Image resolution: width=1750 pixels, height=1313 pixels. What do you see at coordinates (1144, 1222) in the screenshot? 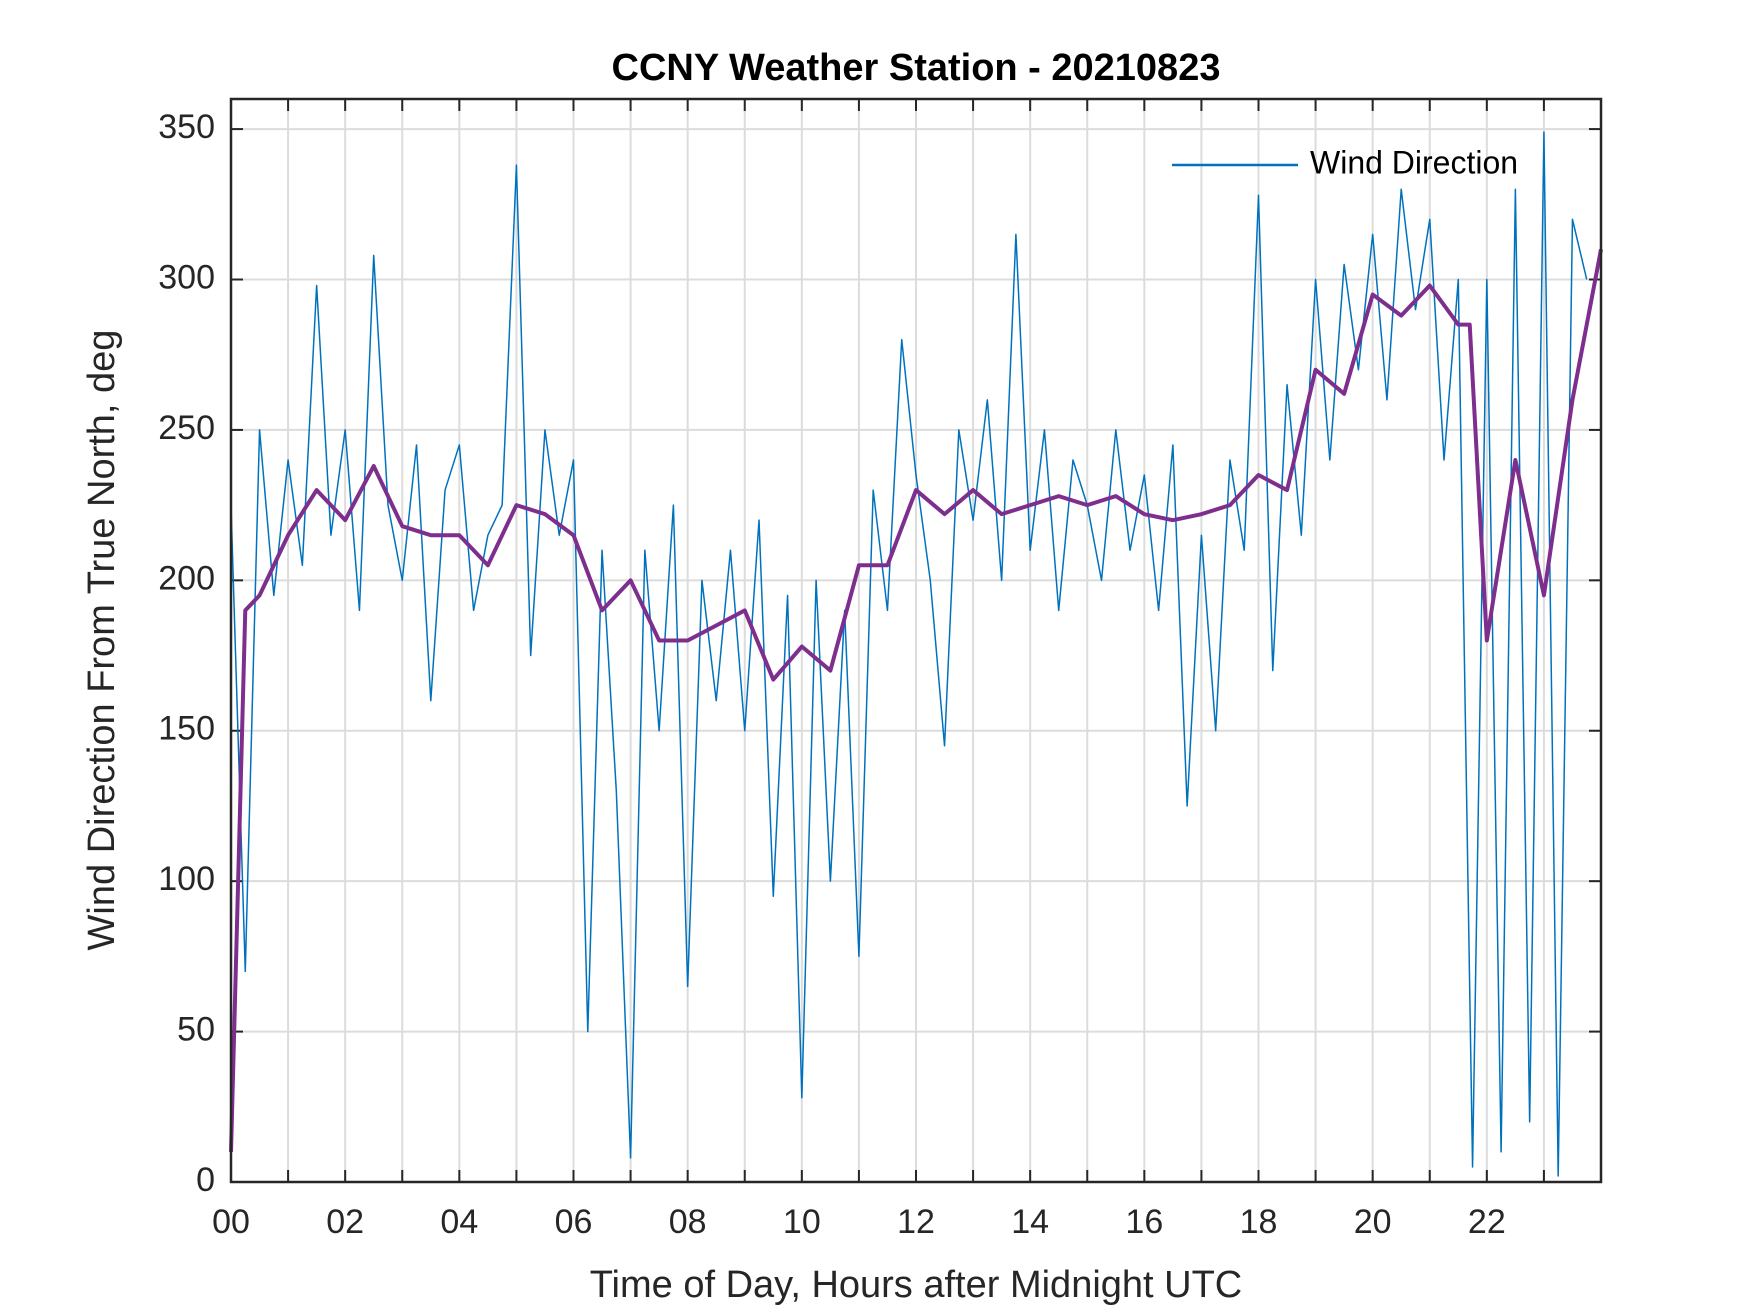
I see `x-tick-label: 16` at bounding box center [1144, 1222].